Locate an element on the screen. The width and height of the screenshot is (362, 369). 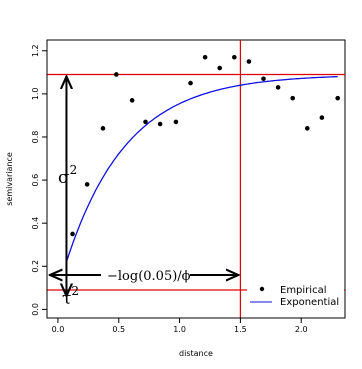
sigma-symbol: σ is located at coordinates (64, 178).